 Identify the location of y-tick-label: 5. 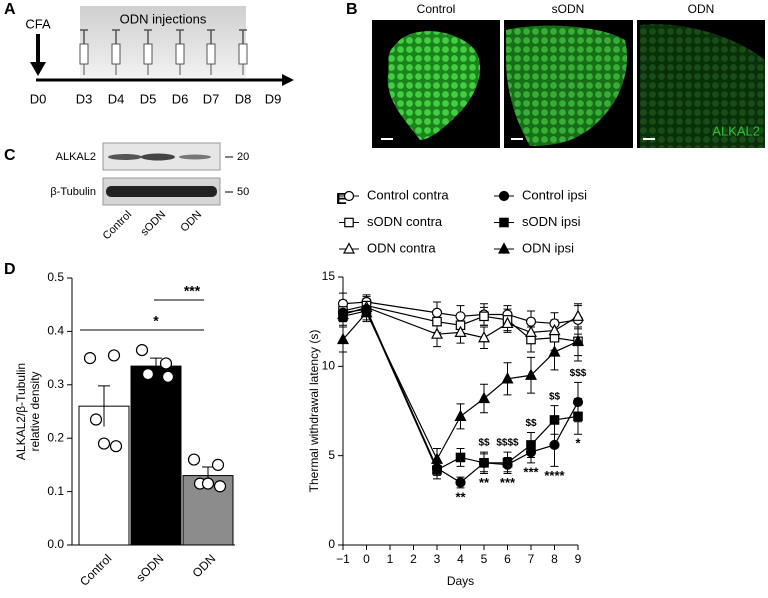
(331, 455).